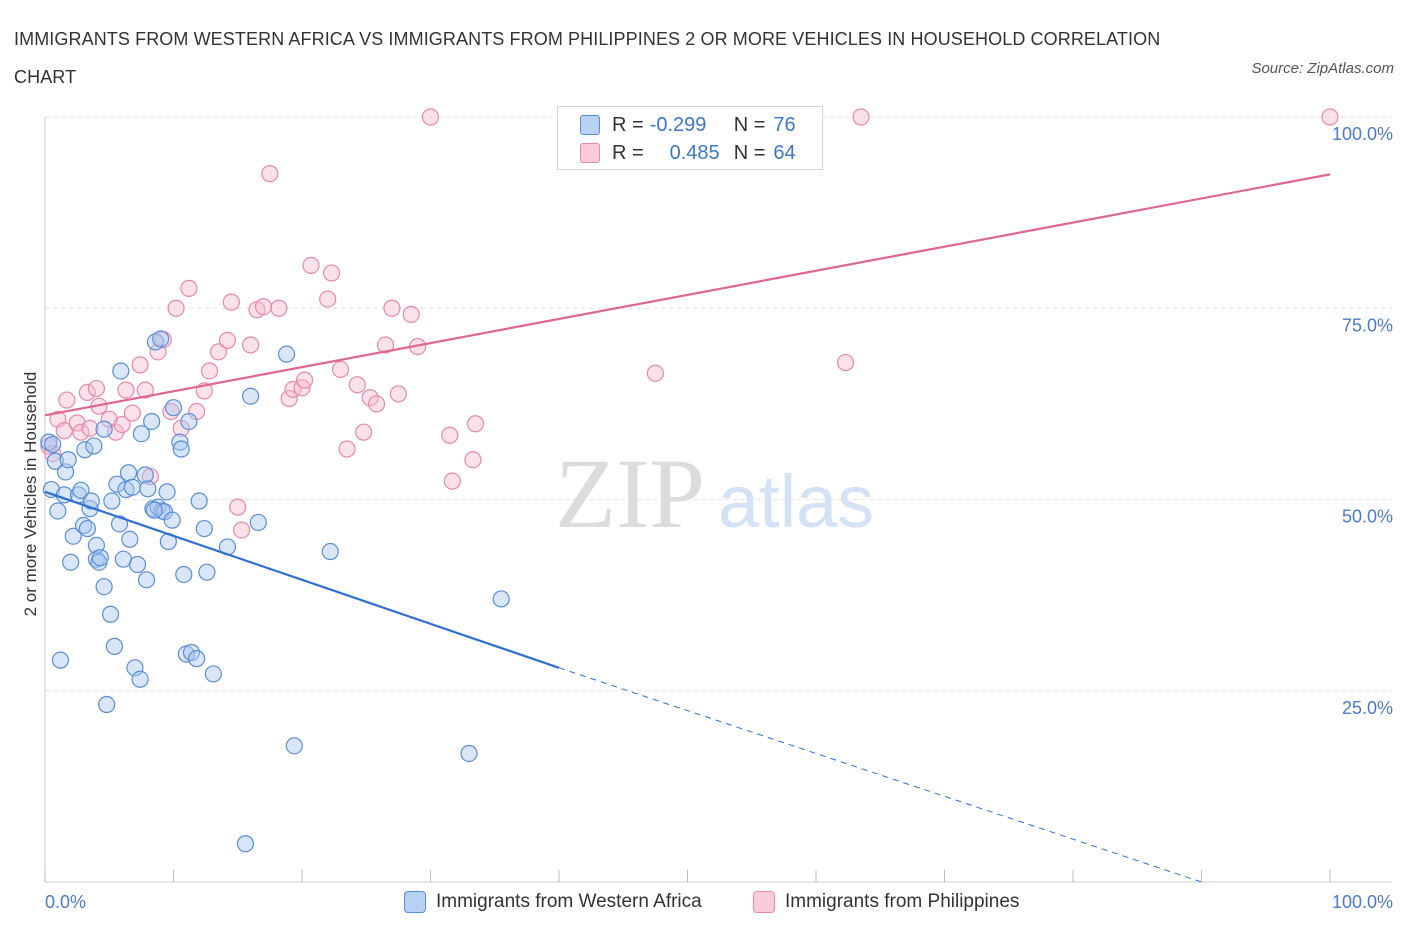 This screenshot has height=930, width=1406. Describe the element at coordinates (784, 152) in the screenshot. I see `legend-n-value: 64` at that location.